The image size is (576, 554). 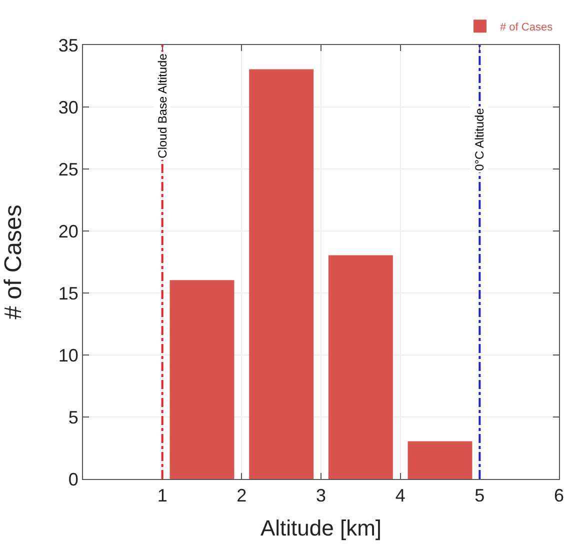 I want to click on y-tick-label: 5, so click(x=73, y=417).